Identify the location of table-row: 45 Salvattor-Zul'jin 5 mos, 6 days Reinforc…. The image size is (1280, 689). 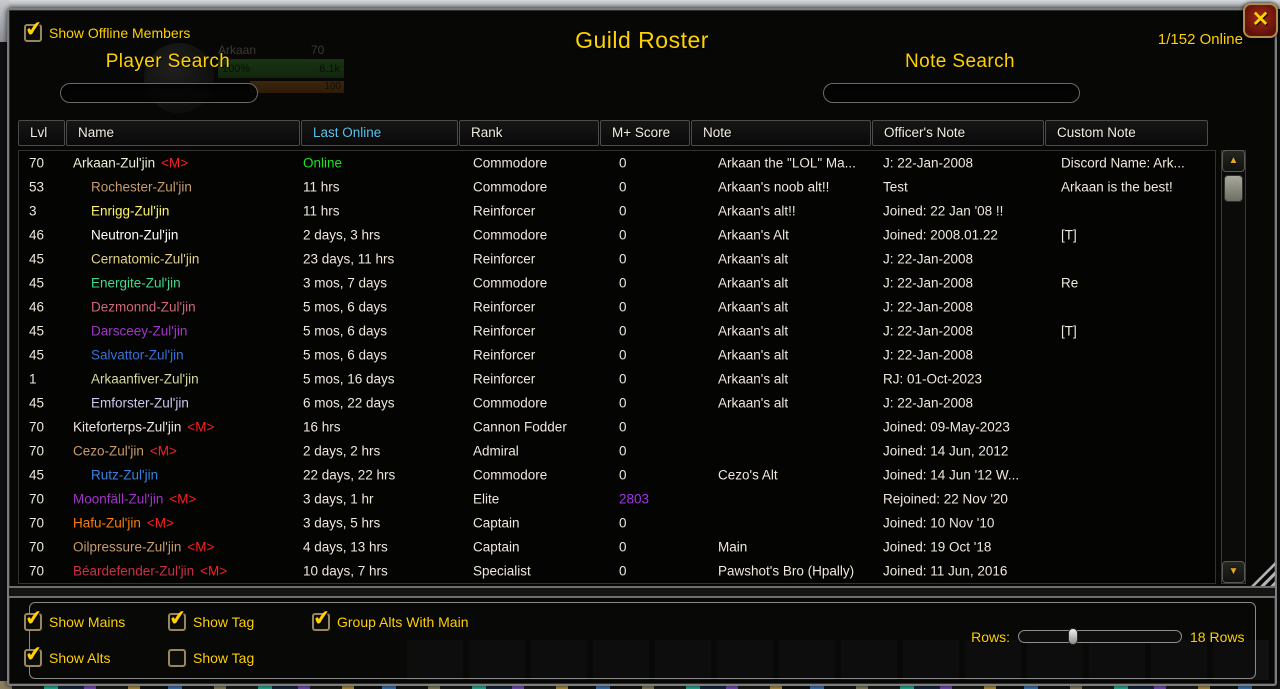
(617, 355).